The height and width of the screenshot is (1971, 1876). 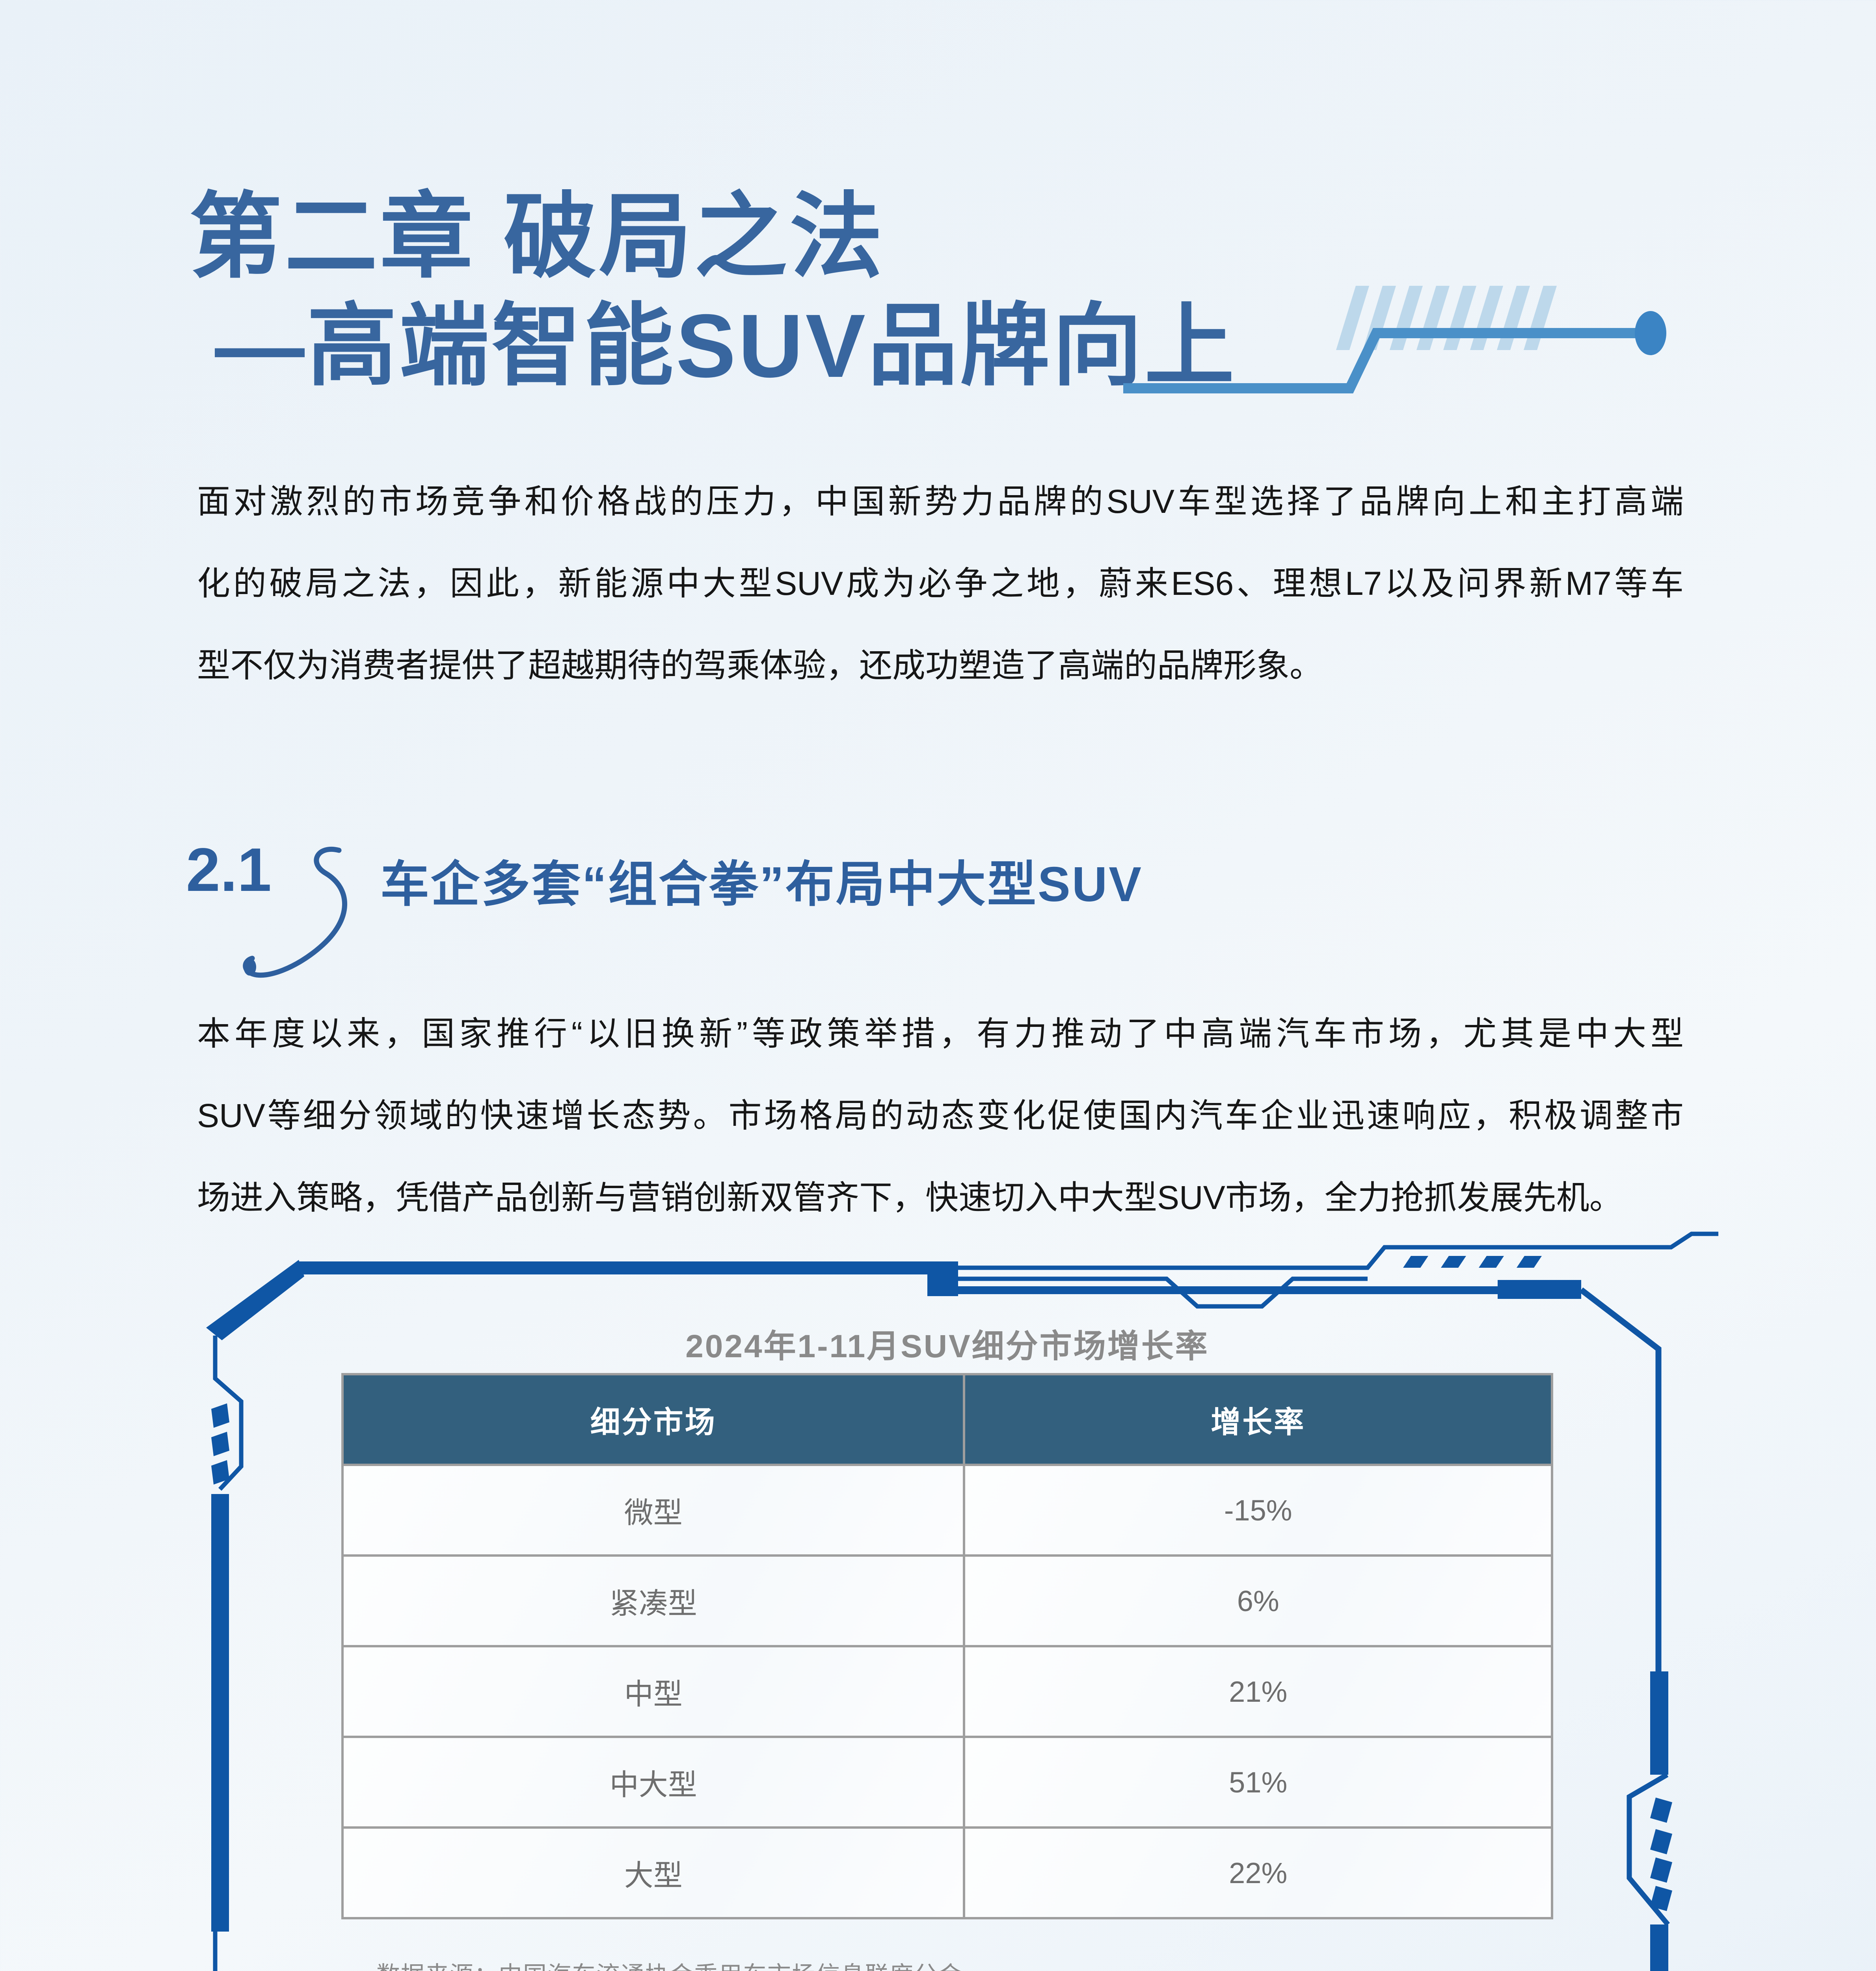 What do you see at coordinates (1258, 1419) in the screenshot?
I see `column-header-growth: 增长率` at bounding box center [1258, 1419].